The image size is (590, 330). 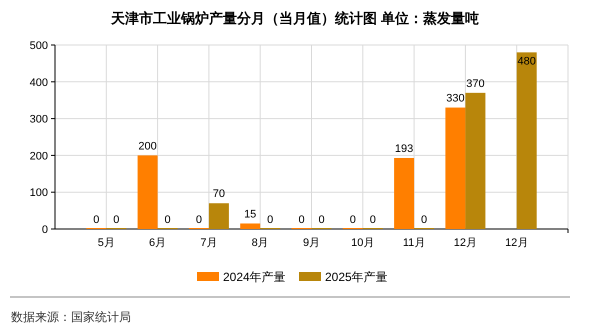 What do you see at coordinates (414, 243) in the screenshot?
I see `x-tick-label: 11月` at bounding box center [414, 243].